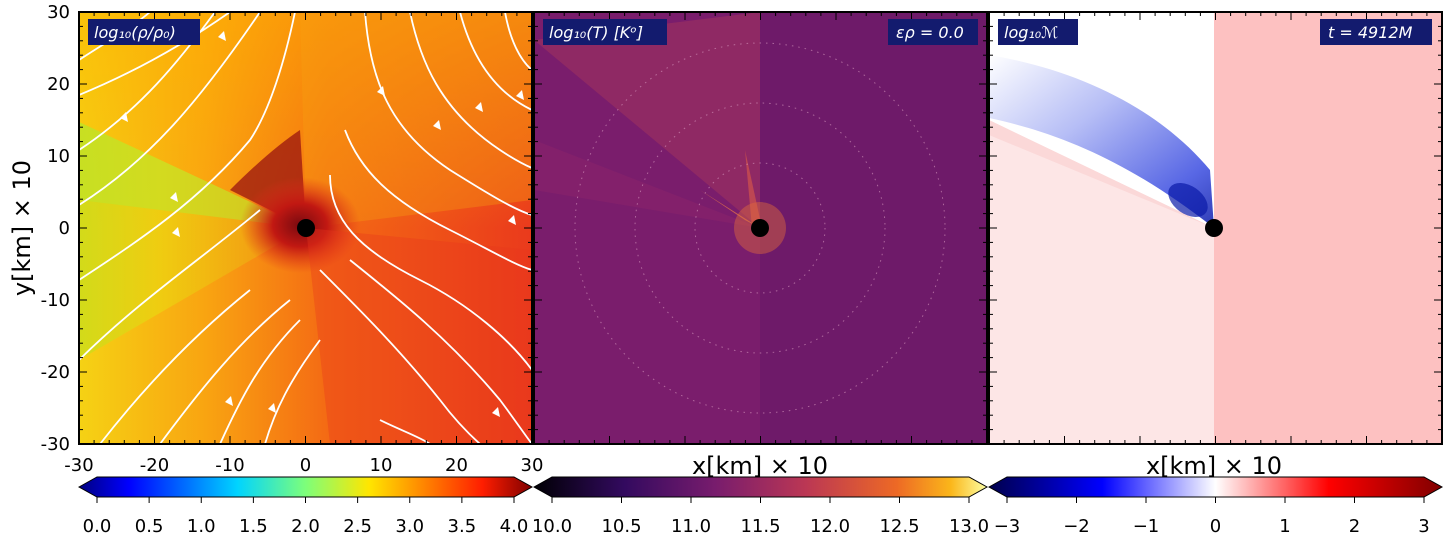  Describe the element at coordinates (514, 526) in the screenshot. I see `colorbar-tick-label: 4.0` at that location.